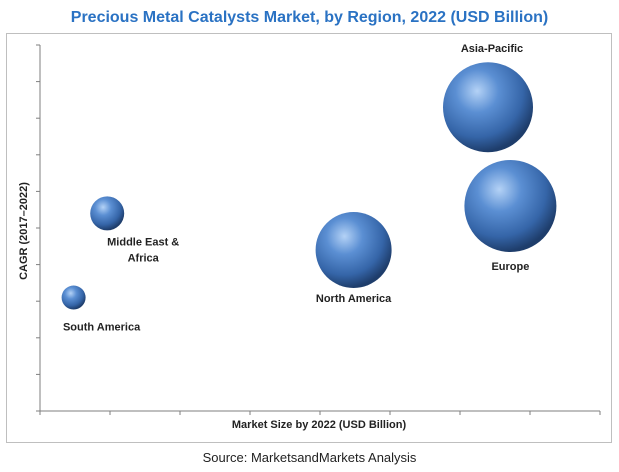 Image resolution: width=619 pixels, height=472 pixels. I want to click on bubble-middle-east, so click(107, 213).